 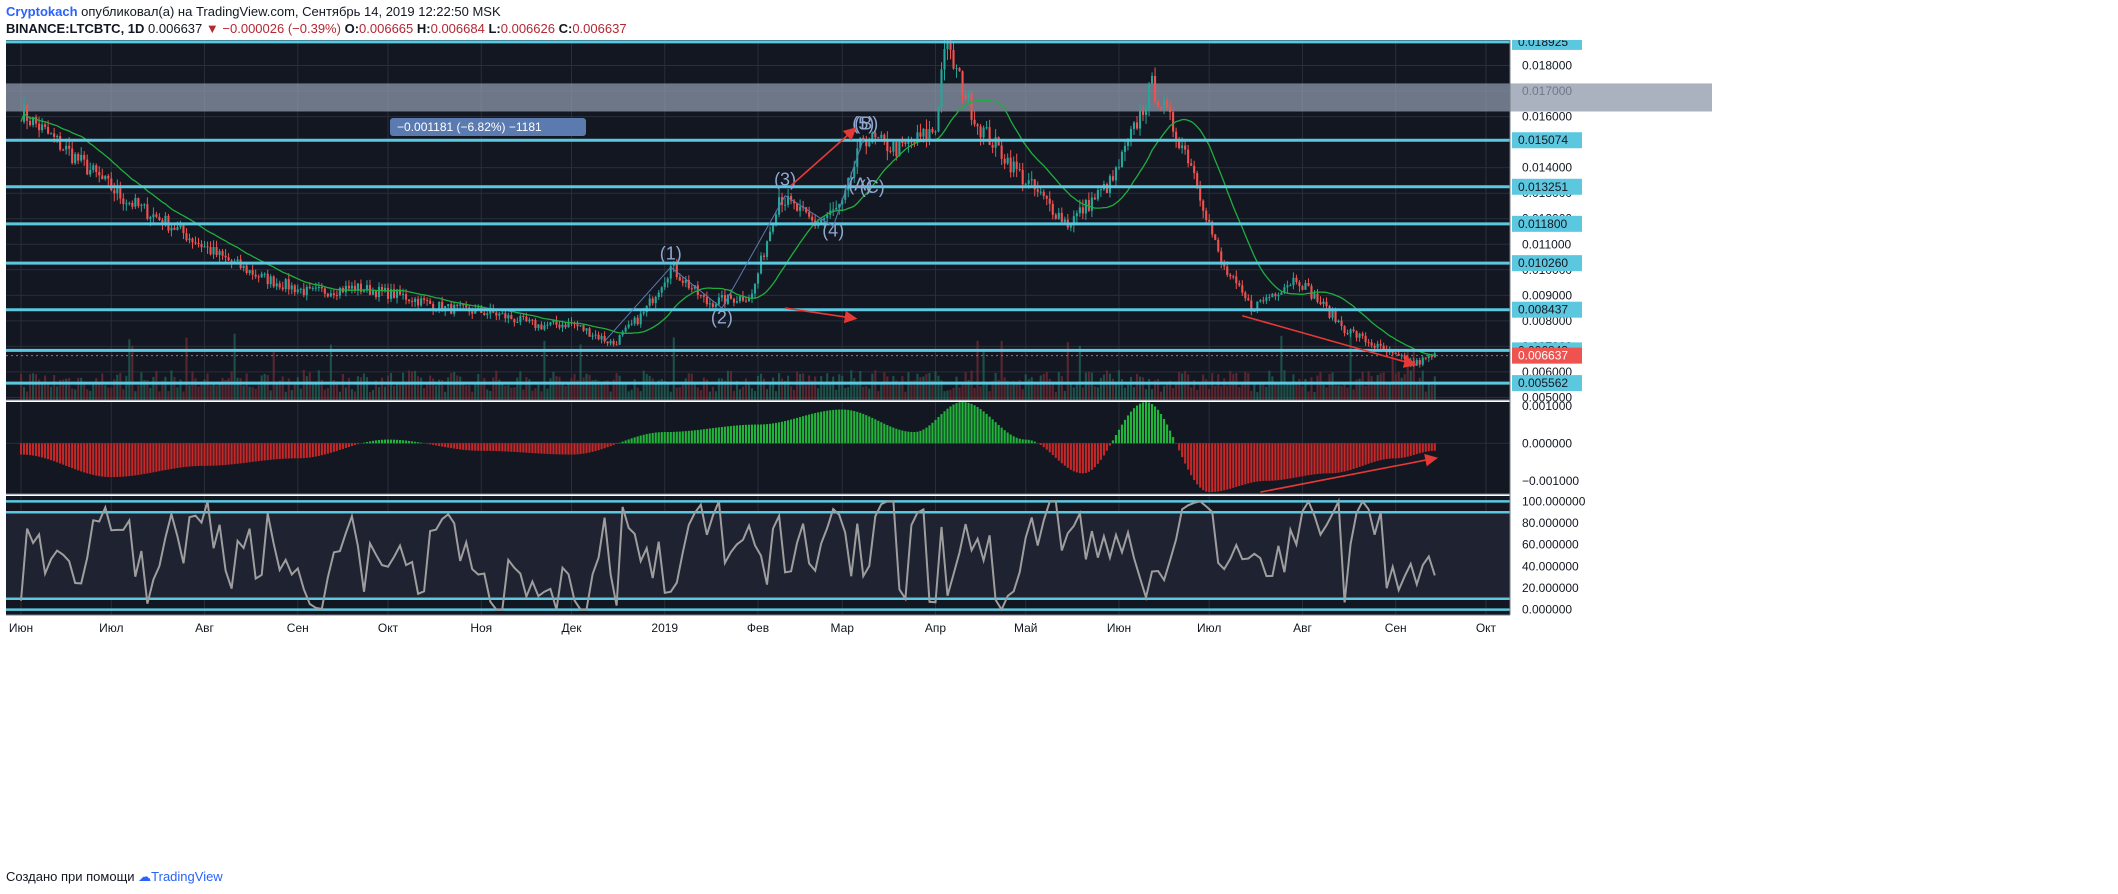 I want to click on stochastic-tick-label: 80.000000, so click(x=1550, y=523).